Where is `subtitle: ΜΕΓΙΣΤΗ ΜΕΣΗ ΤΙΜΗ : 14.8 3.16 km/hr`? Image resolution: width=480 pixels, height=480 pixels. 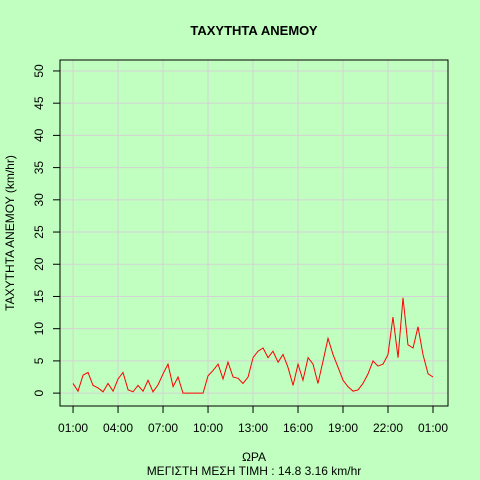
subtitle: ΜΕΓΙΣΤΗ ΜΕΣΗ ΤΙΜΗ : 14.8 3.16 km/hr is located at coordinates (254, 471).